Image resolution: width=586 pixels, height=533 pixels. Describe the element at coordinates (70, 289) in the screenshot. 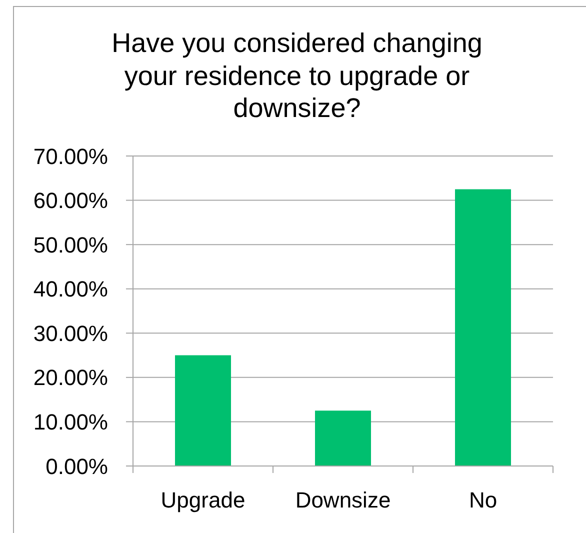

I see `y-tick-label: 40.00%` at that location.